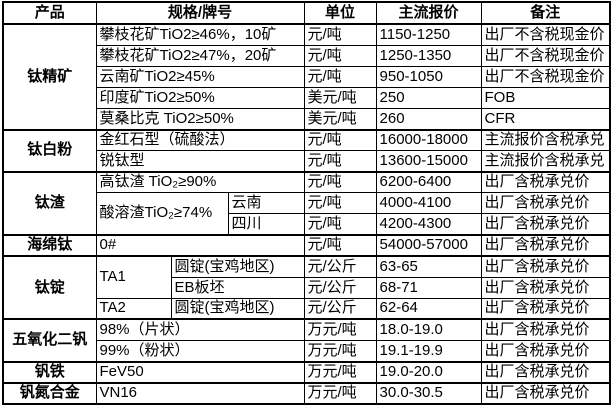 This screenshot has width=611, height=408. Describe the element at coordinates (428, 55) in the screenshot. I see `price-cell: 1250-1350` at that location.